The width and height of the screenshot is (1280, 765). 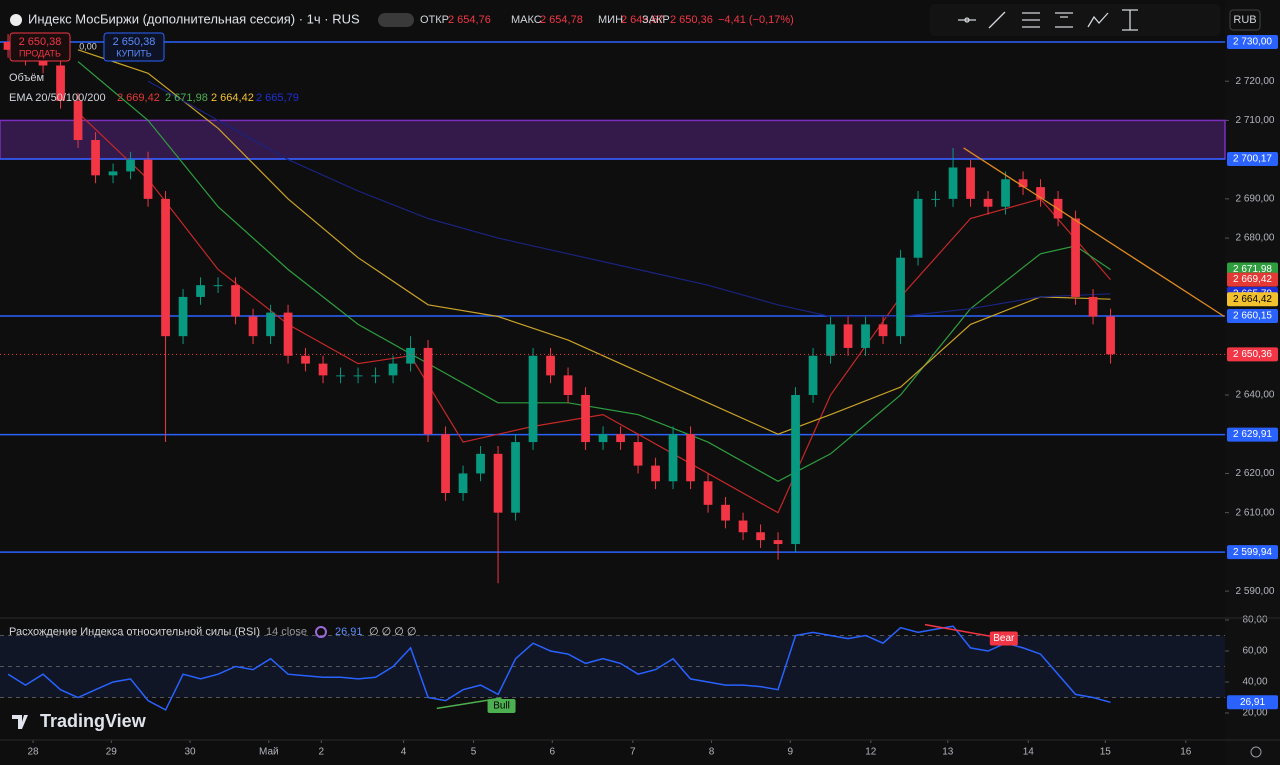 I want to click on ema-legend: EMA 20/50/100/200, so click(x=57, y=98).